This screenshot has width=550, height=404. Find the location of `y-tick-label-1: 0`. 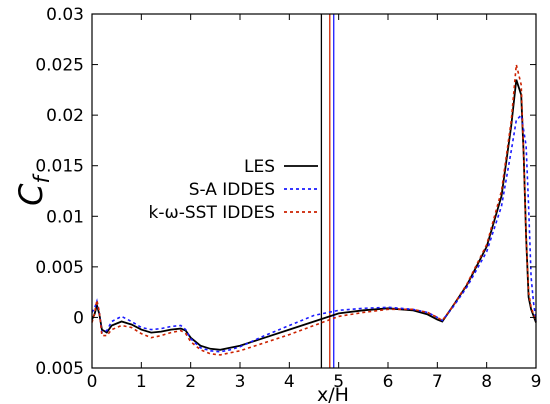

y-tick-label-1: 0 is located at coordinates (78, 318).